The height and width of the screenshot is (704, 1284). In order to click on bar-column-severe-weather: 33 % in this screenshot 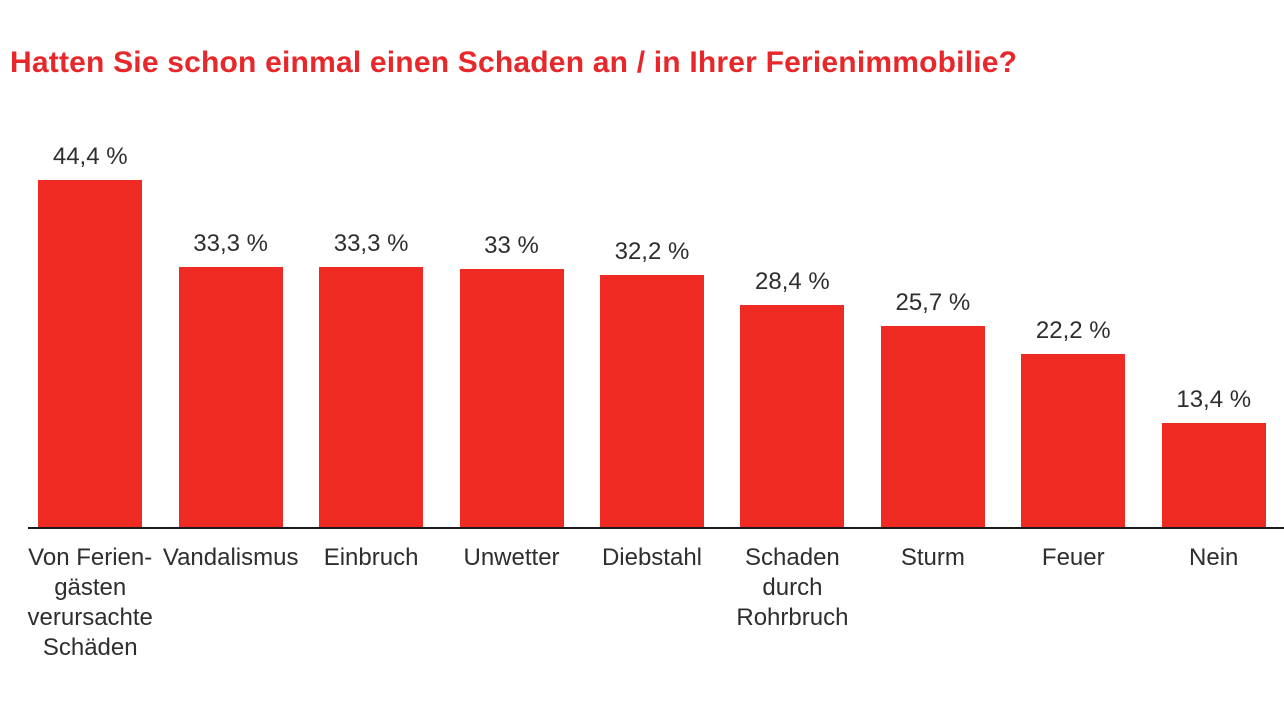, I will do `click(511, 333)`.